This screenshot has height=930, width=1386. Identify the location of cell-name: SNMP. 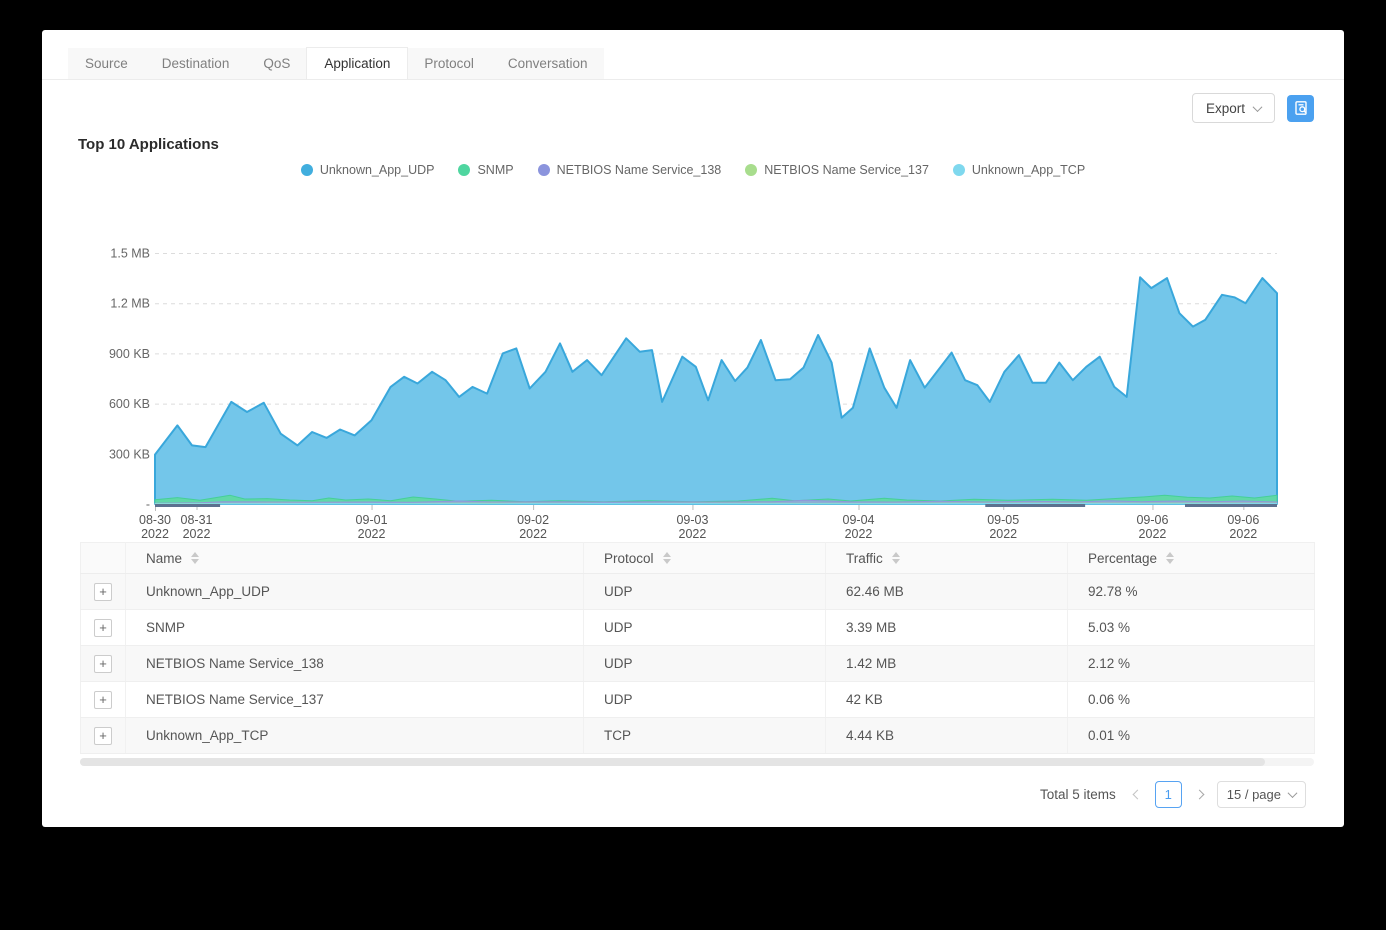
(354, 627).